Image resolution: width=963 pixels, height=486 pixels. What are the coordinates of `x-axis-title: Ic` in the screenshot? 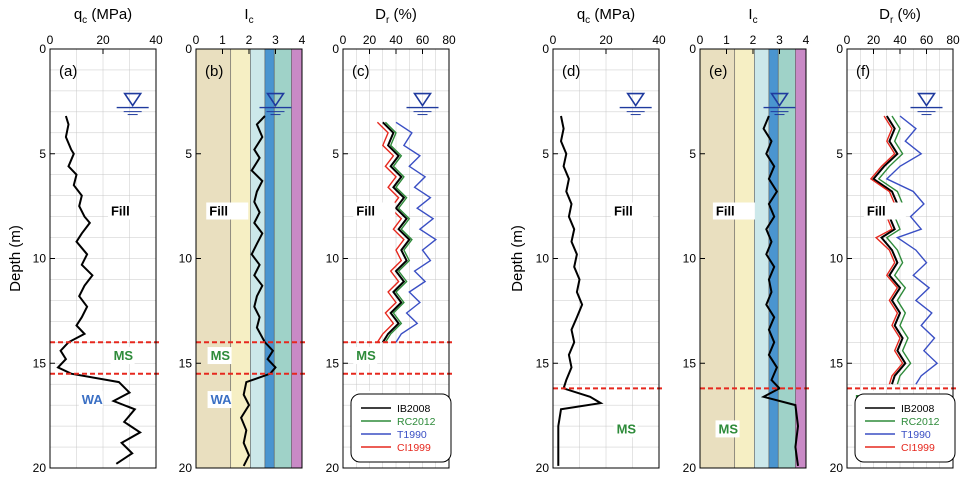 It's located at (248, 16).